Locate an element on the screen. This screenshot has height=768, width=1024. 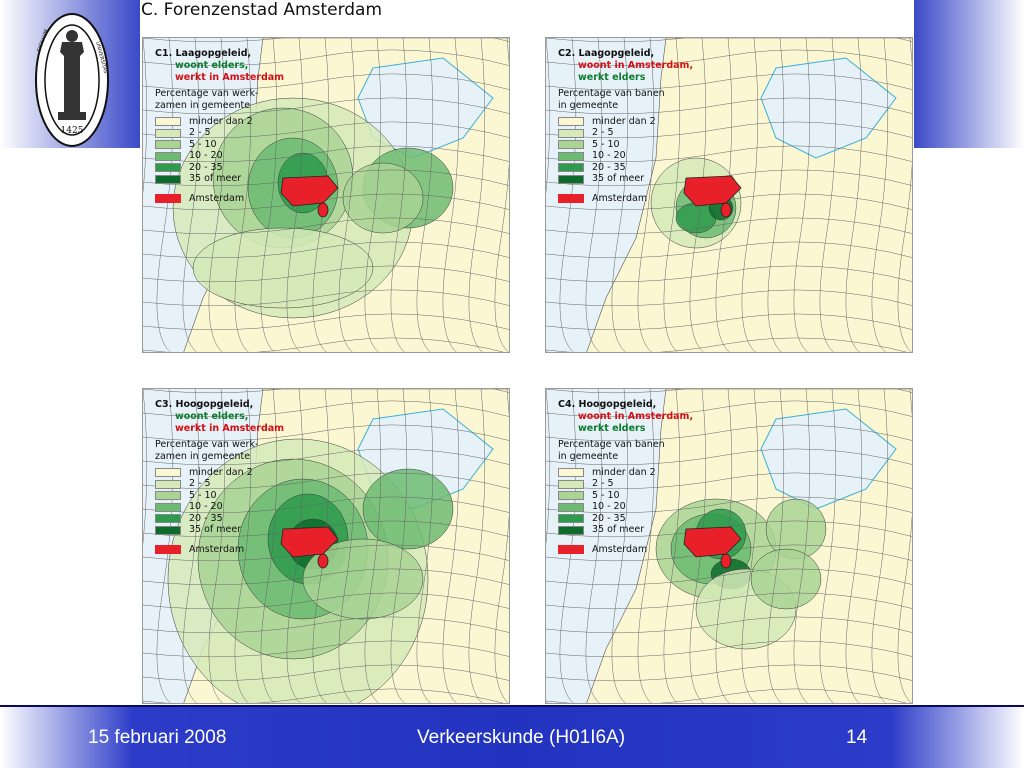
panel-subtitle-line: werkt in Amsterdam is located at coordinates (230, 428).